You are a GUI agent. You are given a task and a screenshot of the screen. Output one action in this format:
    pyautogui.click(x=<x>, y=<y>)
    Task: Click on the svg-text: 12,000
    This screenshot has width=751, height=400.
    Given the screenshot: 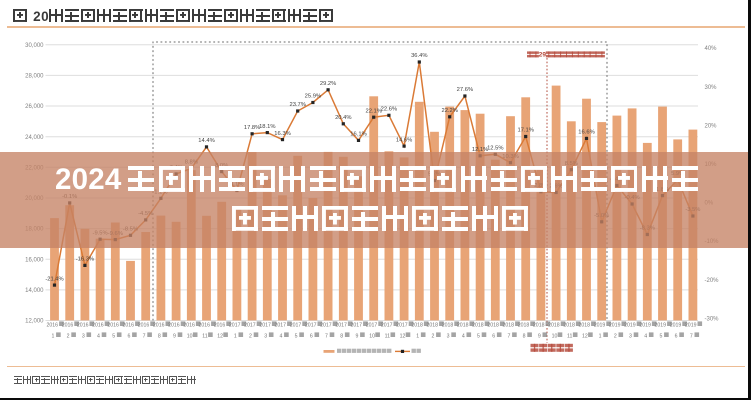 What is the action you would take?
    pyautogui.click(x=34, y=322)
    